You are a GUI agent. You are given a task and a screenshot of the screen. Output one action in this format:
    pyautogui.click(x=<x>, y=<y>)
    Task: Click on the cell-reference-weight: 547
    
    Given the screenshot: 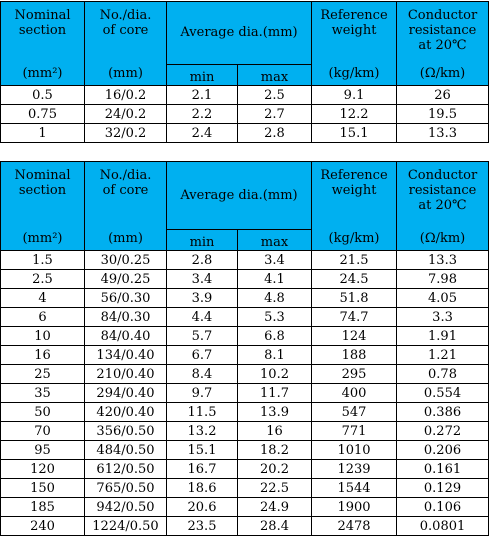 What is the action you would take?
    pyautogui.click(x=354, y=412)
    